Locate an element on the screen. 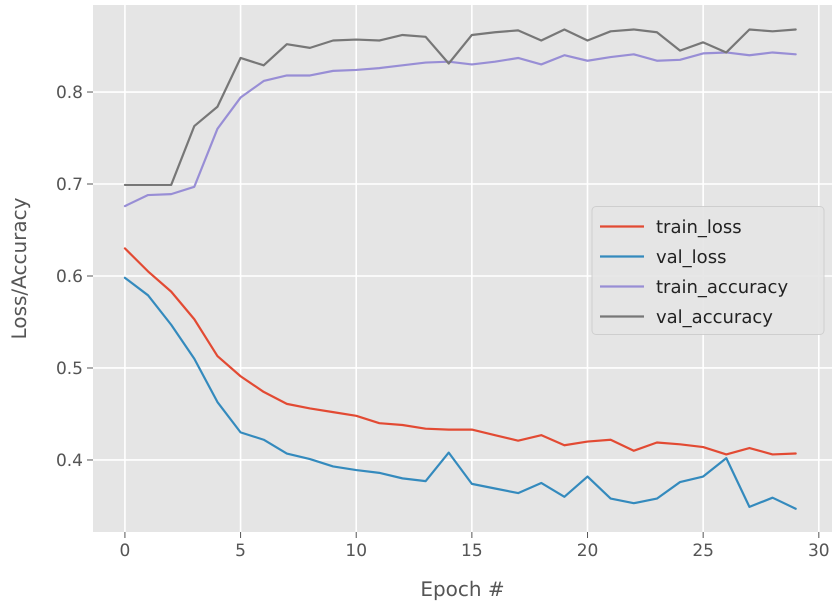  x-tick-label: 5 is located at coordinates (240, 551).